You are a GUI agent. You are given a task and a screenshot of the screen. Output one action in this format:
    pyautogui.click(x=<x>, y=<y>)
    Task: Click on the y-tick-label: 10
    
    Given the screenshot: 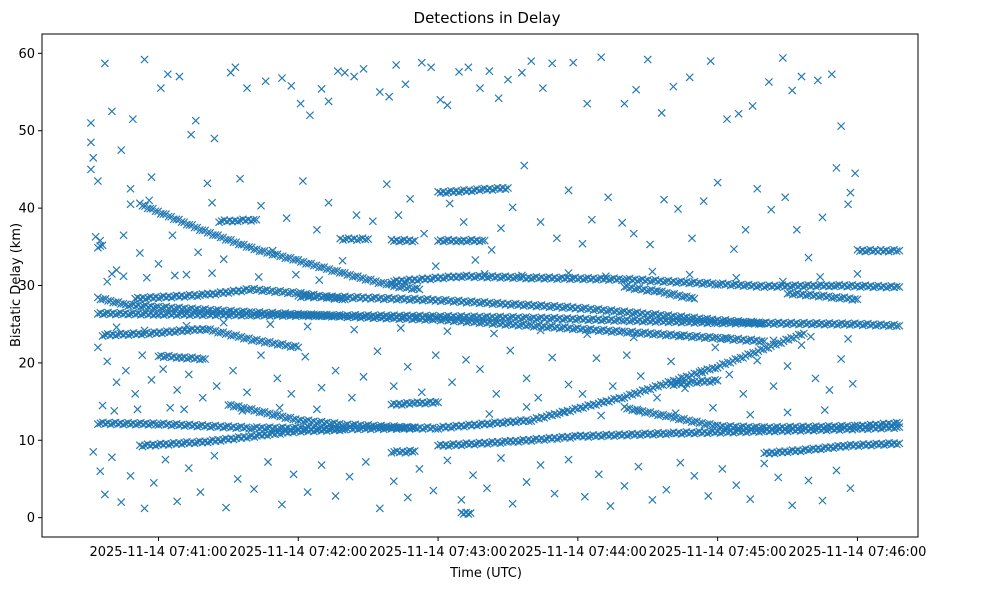 What is the action you would take?
    pyautogui.click(x=26, y=441)
    